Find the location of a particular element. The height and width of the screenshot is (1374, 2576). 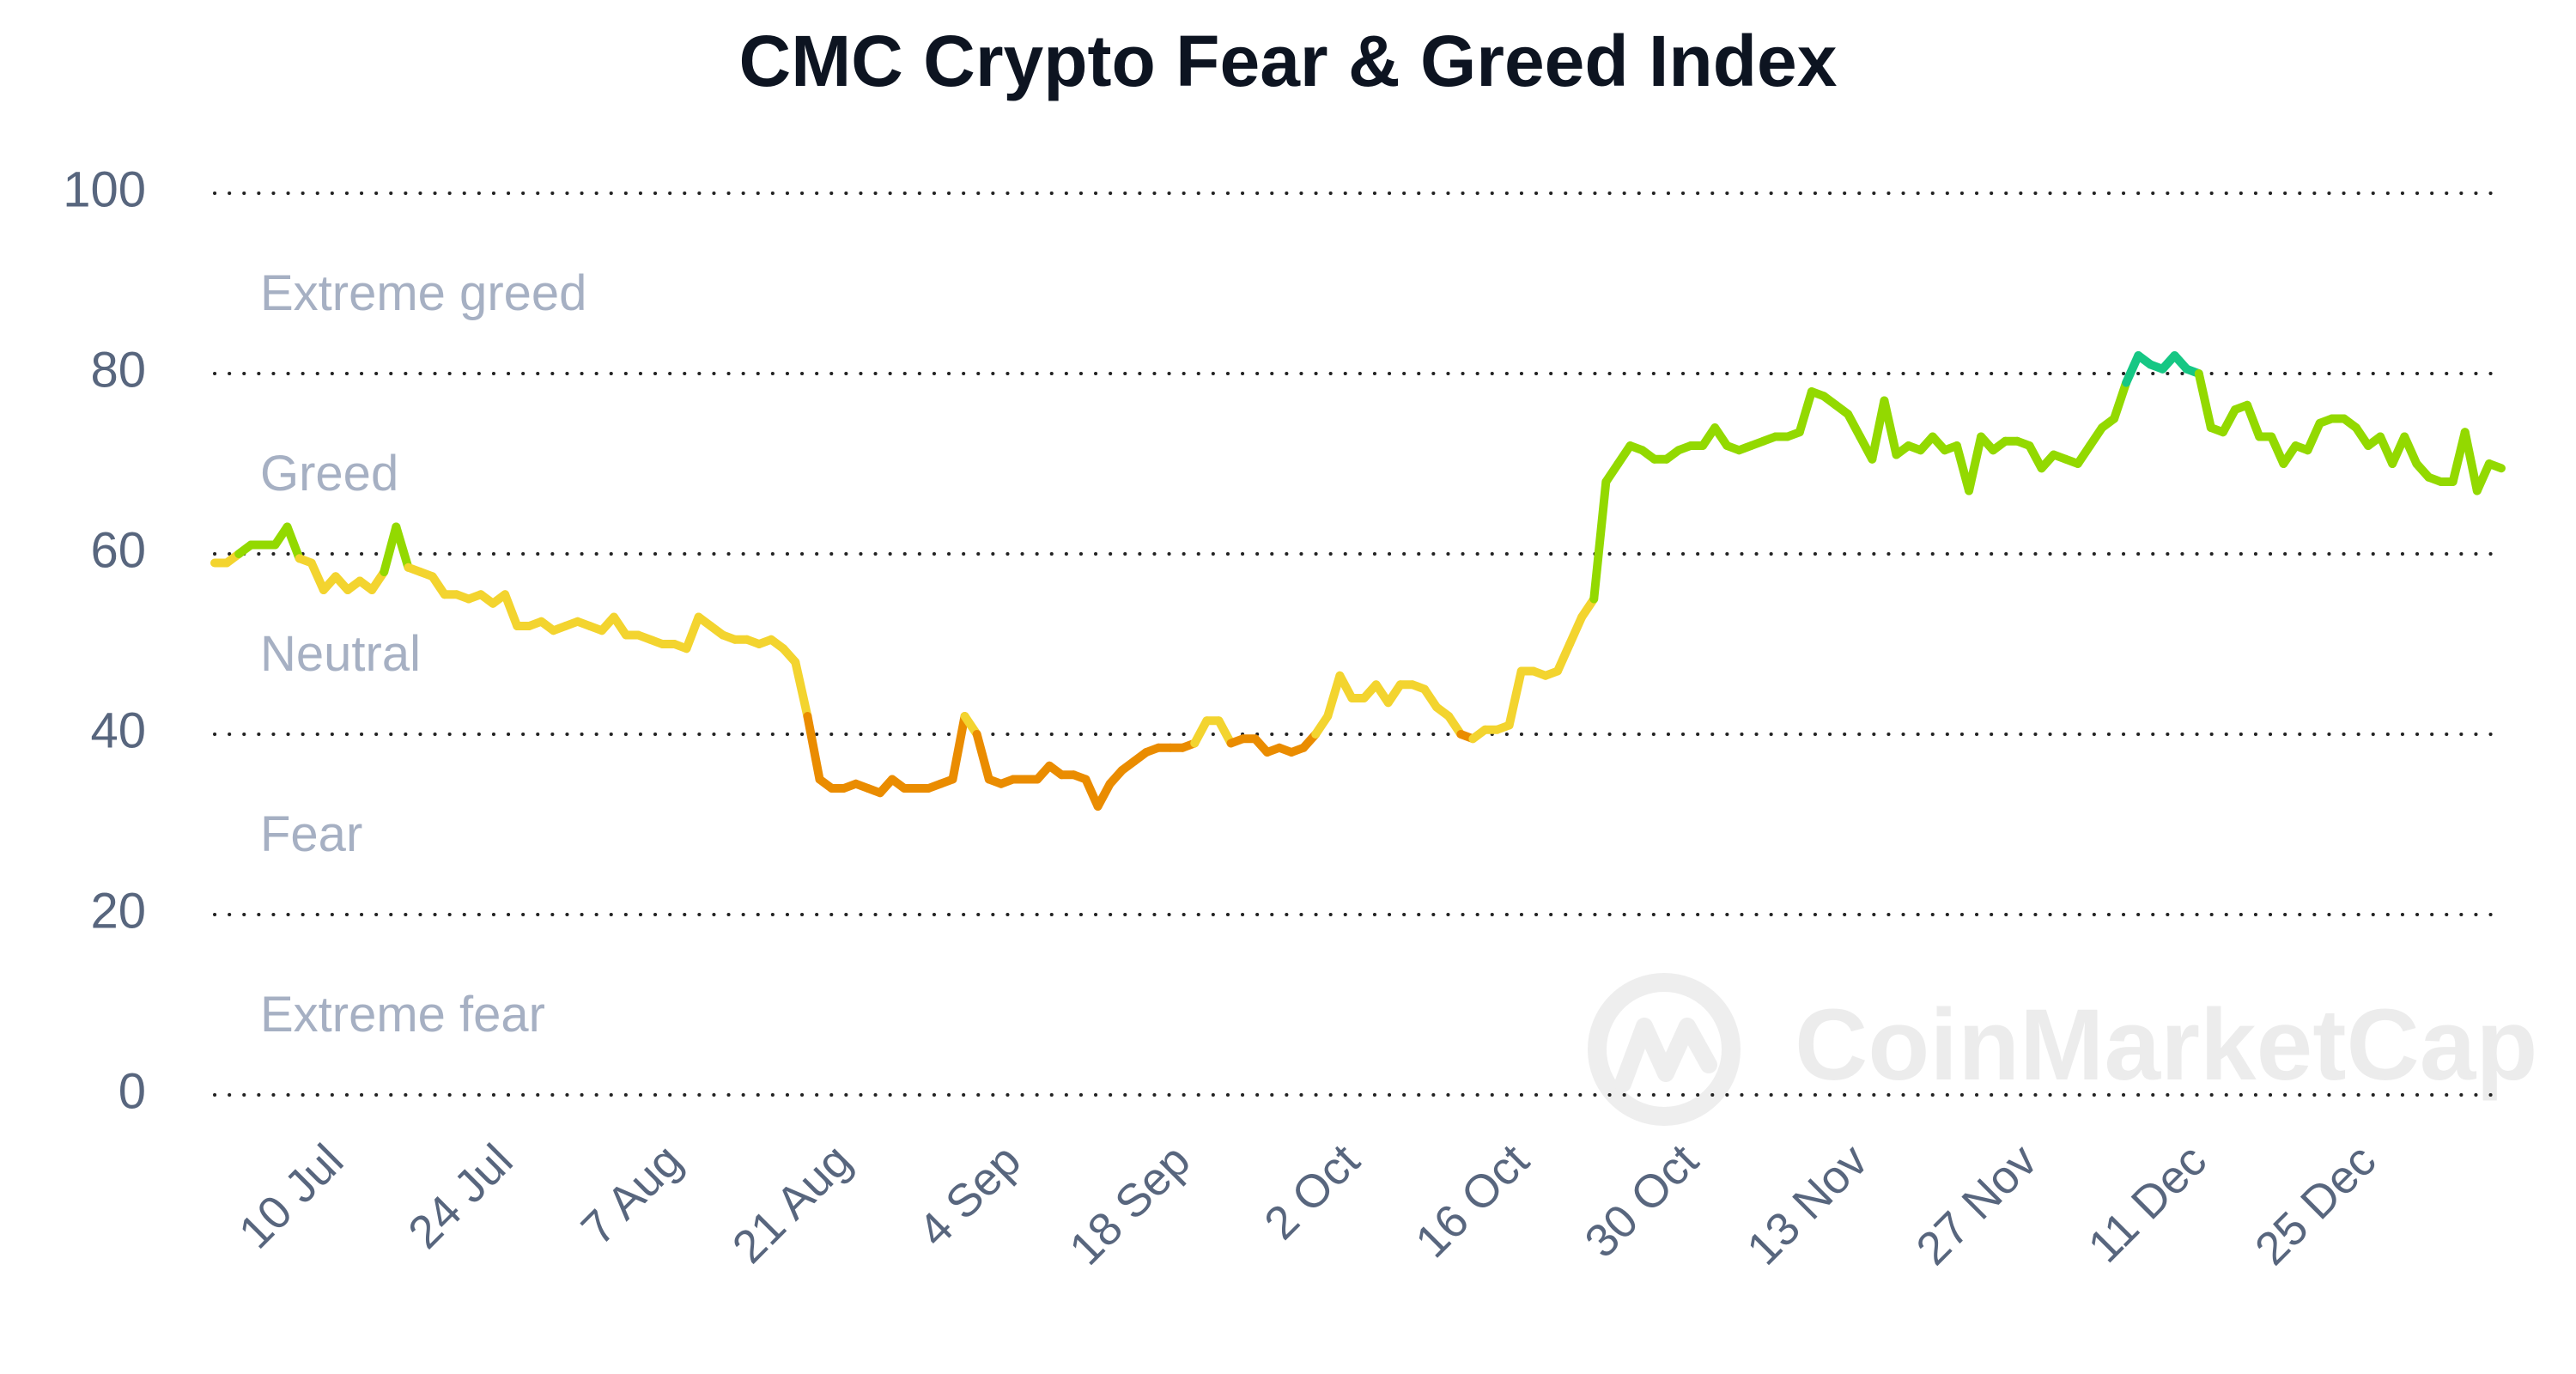

y-tick-label: 100 is located at coordinates (104, 189).